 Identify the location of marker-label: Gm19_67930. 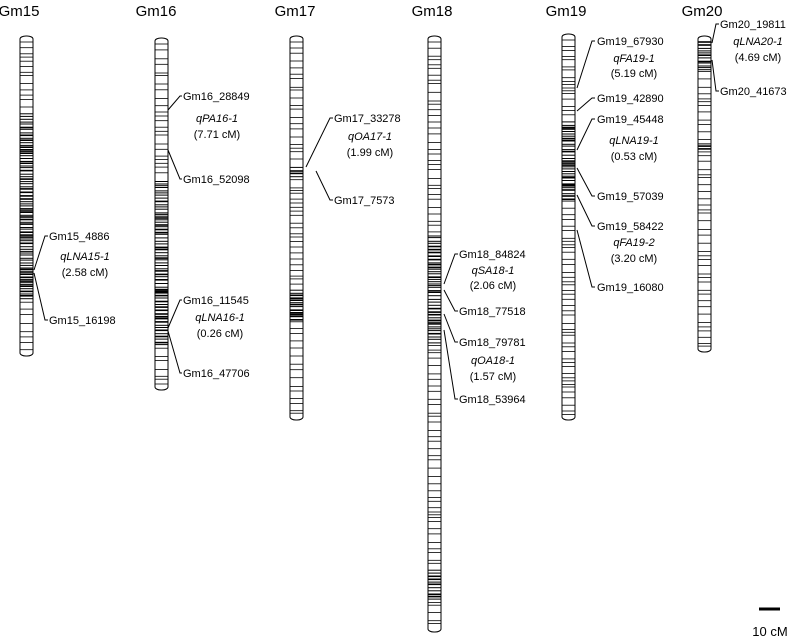
(630, 42).